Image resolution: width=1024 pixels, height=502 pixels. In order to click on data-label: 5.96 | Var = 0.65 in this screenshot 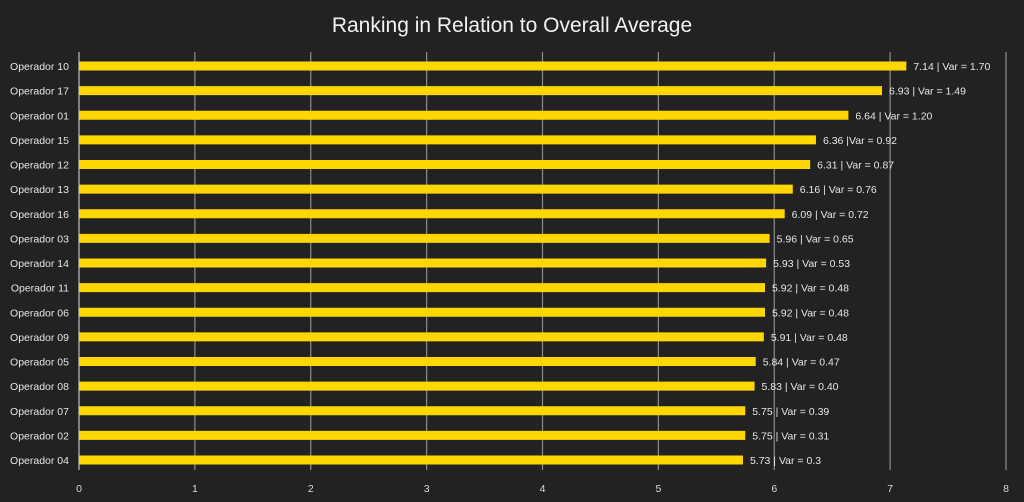, I will do `click(815, 239)`.